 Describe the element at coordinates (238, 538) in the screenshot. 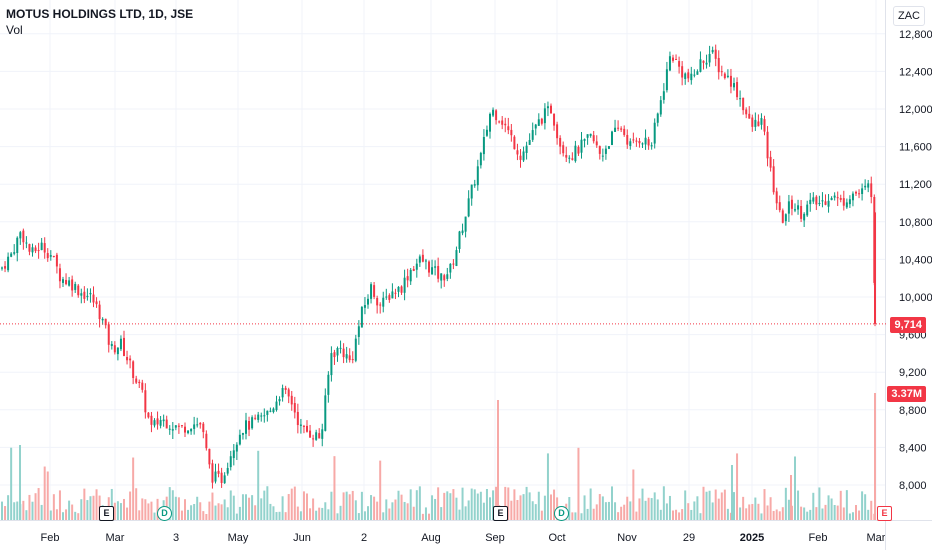

I see `x-tick-label: May` at that location.